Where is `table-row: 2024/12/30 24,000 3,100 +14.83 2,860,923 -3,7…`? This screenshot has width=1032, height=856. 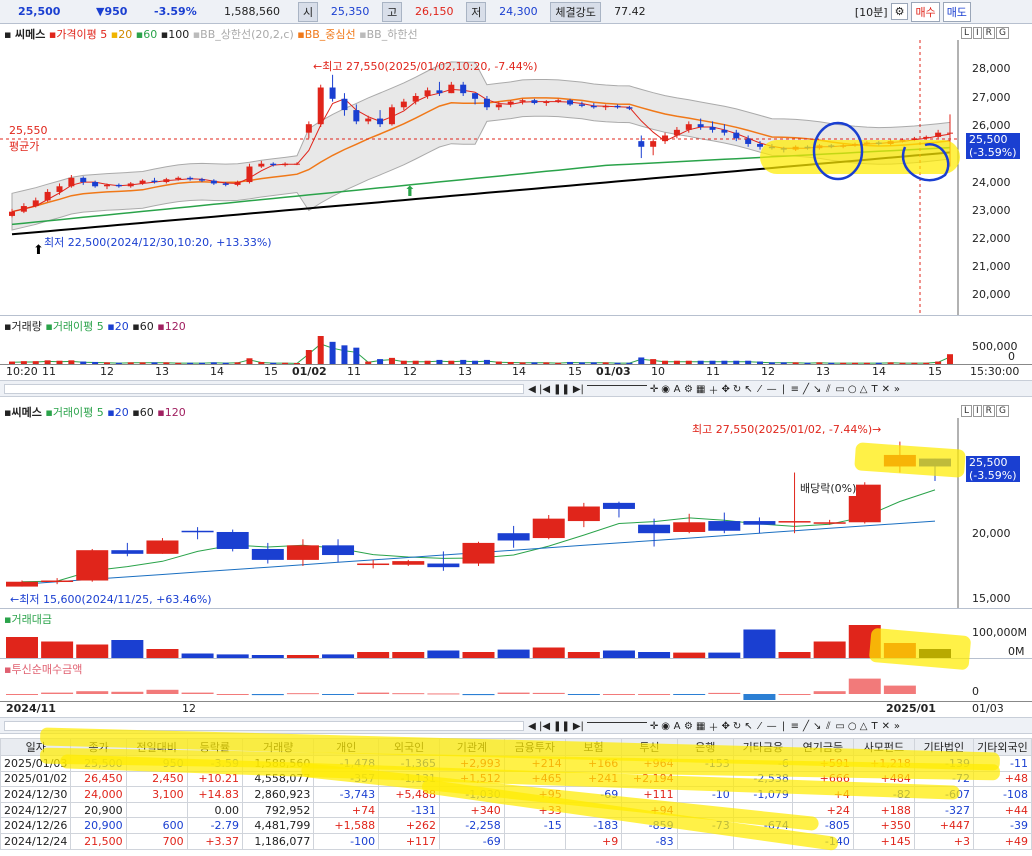 table-row: 2024/12/30 24,000 3,100 +14.83 2,860,923 -3,7… is located at coordinates (516, 794).